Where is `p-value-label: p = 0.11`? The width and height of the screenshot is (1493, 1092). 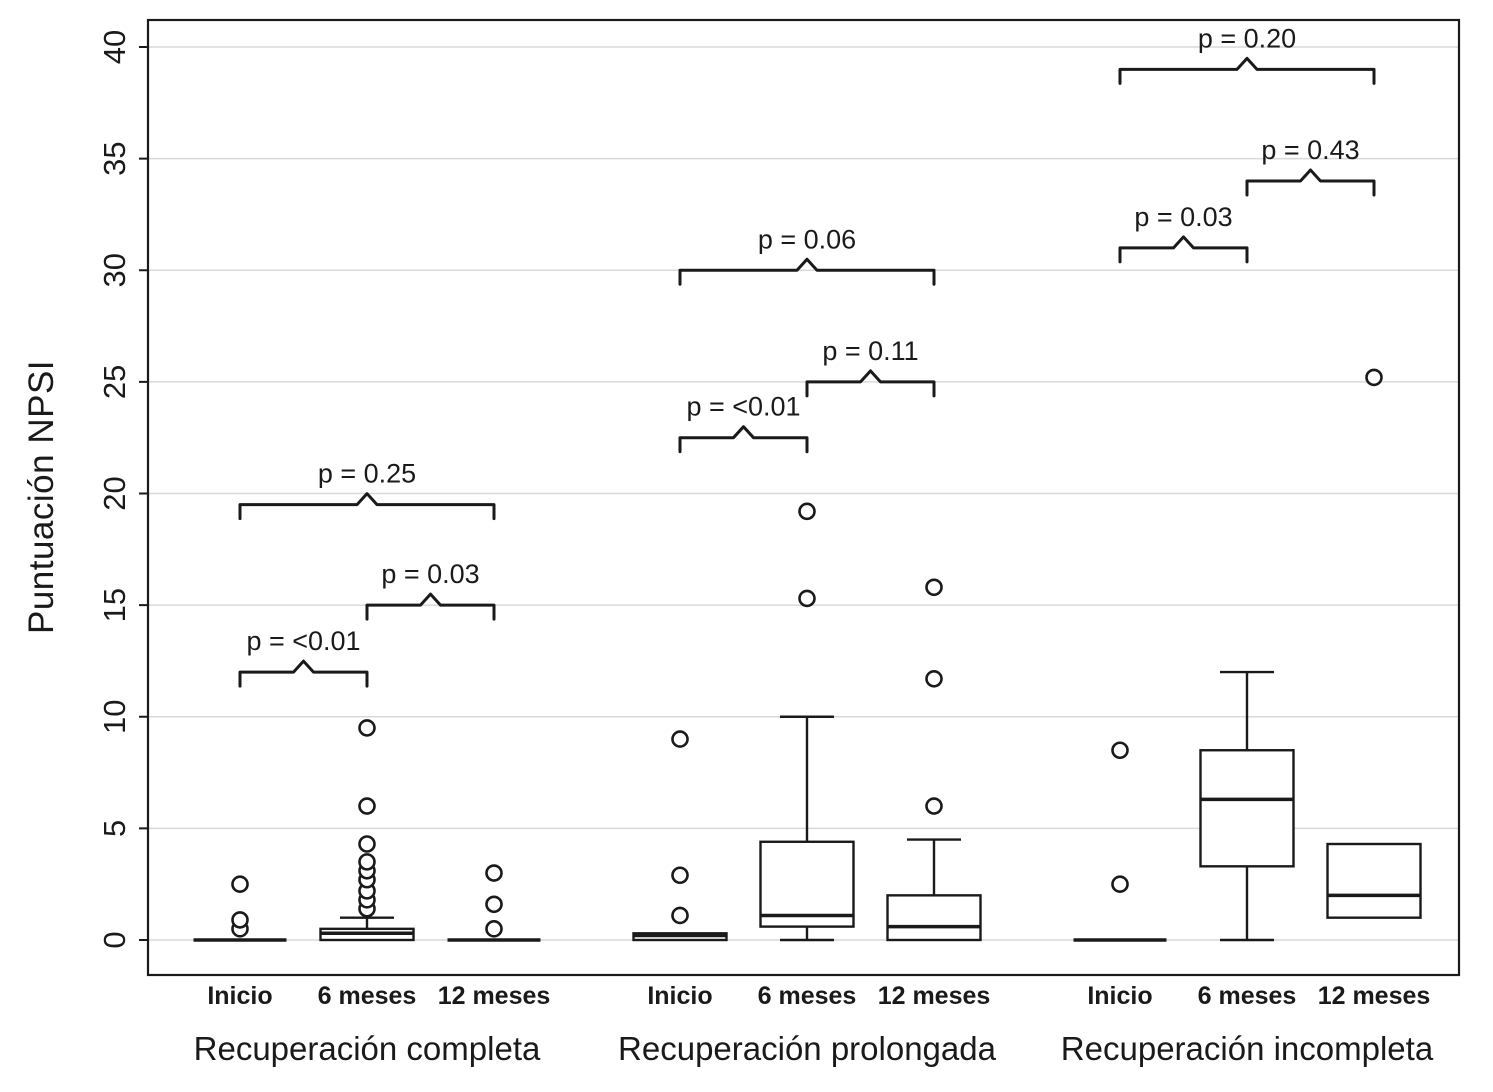
p-value-label: p = 0.11 is located at coordinates (870, 351).